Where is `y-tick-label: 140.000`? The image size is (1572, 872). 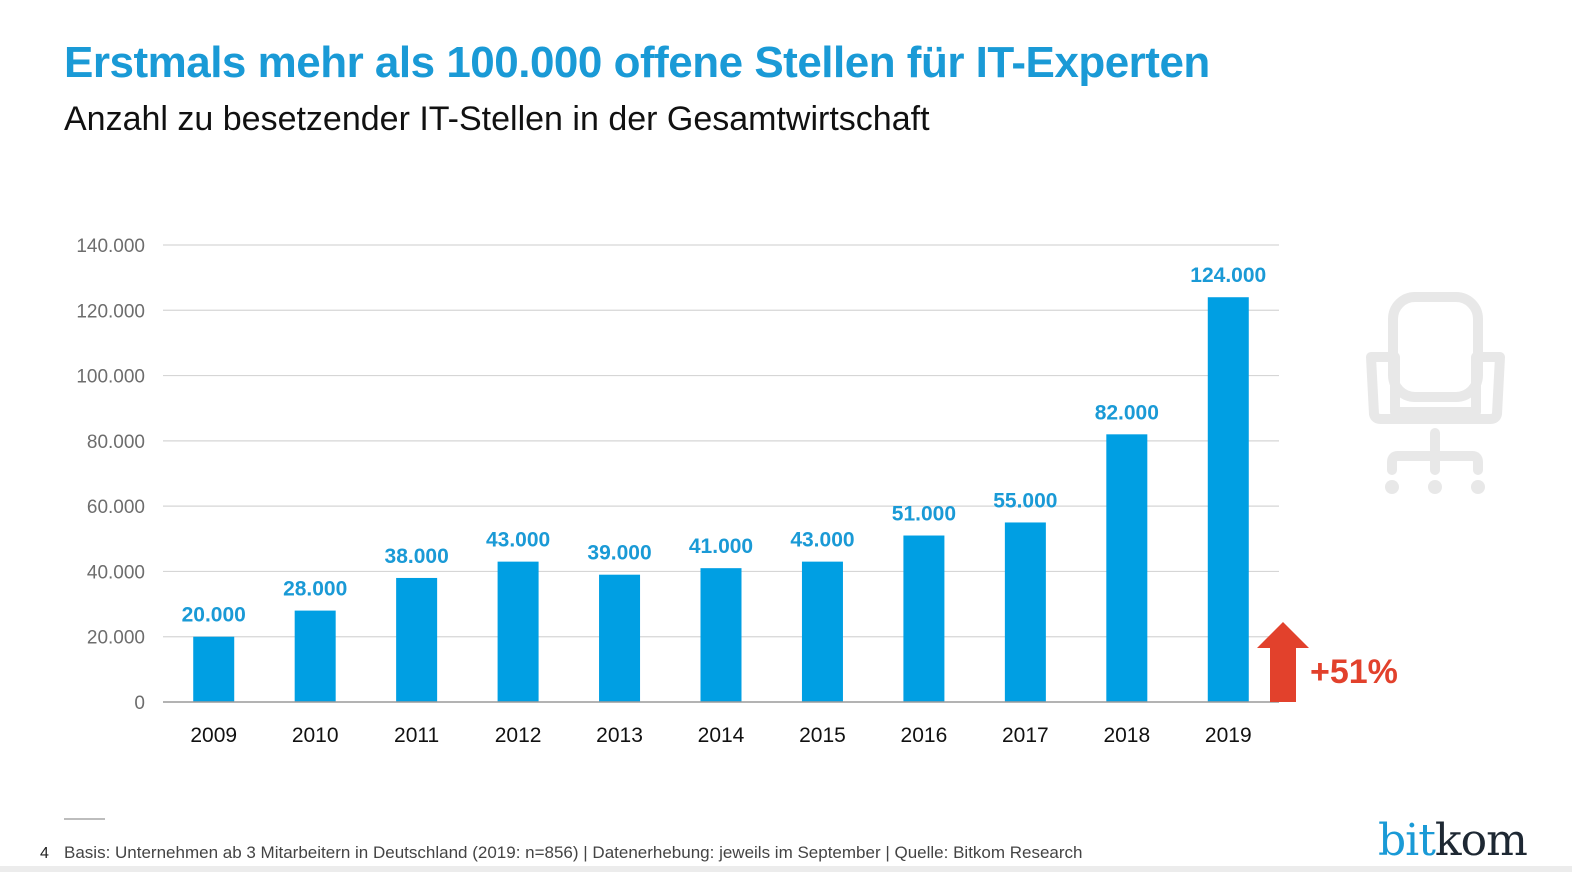
y-tick-label: 140.000 is located at coordinates (110, 246).